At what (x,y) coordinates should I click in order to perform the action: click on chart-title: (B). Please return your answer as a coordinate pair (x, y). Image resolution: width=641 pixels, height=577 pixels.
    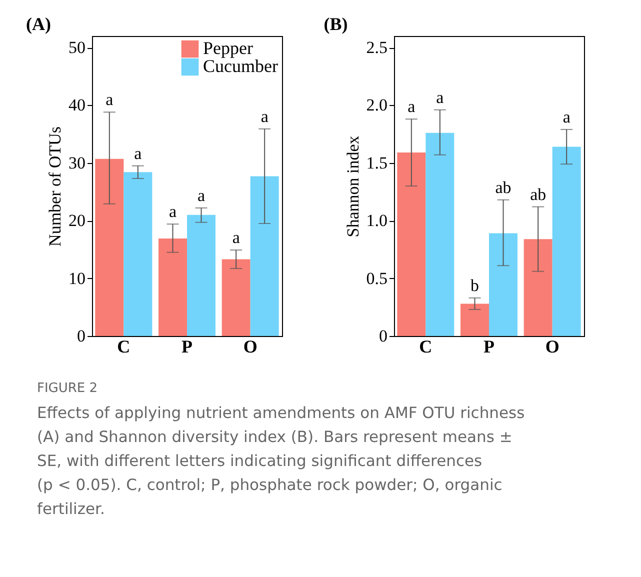
    Looking at the image, I should click on (336, 24).